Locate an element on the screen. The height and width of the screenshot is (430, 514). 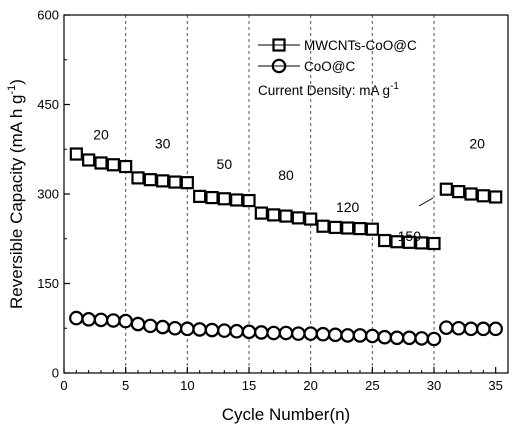
x-tick-label: 10 is located at coordinates (187, 385).